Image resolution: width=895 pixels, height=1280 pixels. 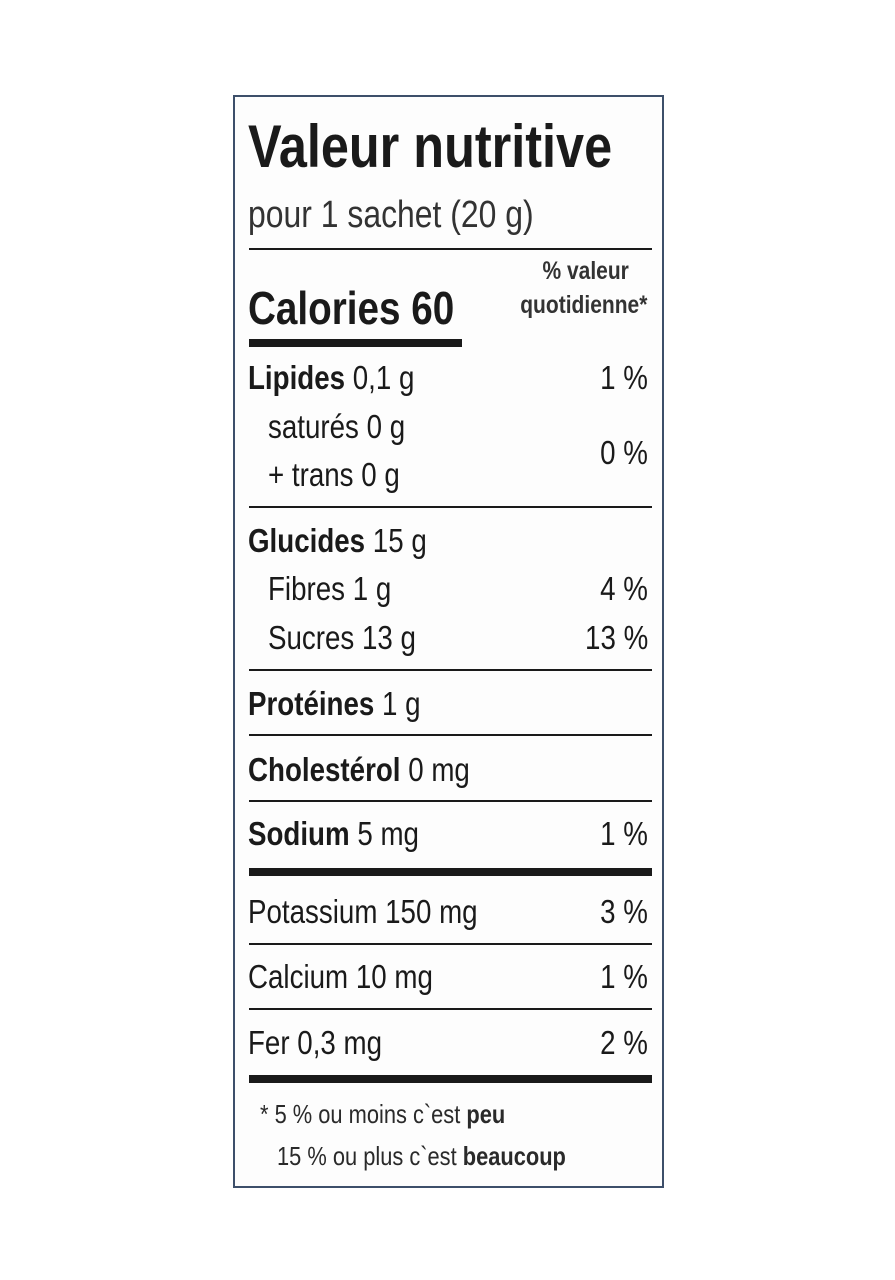 What do you see at coordinates (337, 540) in the screenshot?
I see `row-glucides: Glucides 15 g` at bounding box center [337, 540].